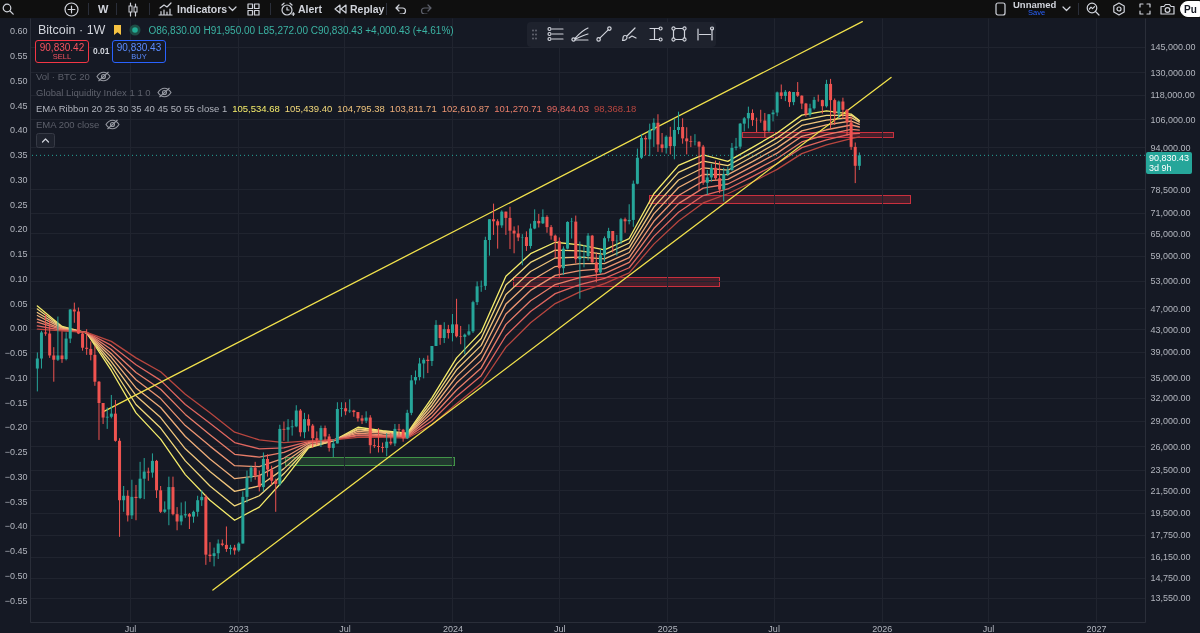 This screenshot has height=633, width=1200. What do you see at coordinates (238, 628) in the screenshot?
I see `x-tick-label: 2023` at bounding box center [238, 628].